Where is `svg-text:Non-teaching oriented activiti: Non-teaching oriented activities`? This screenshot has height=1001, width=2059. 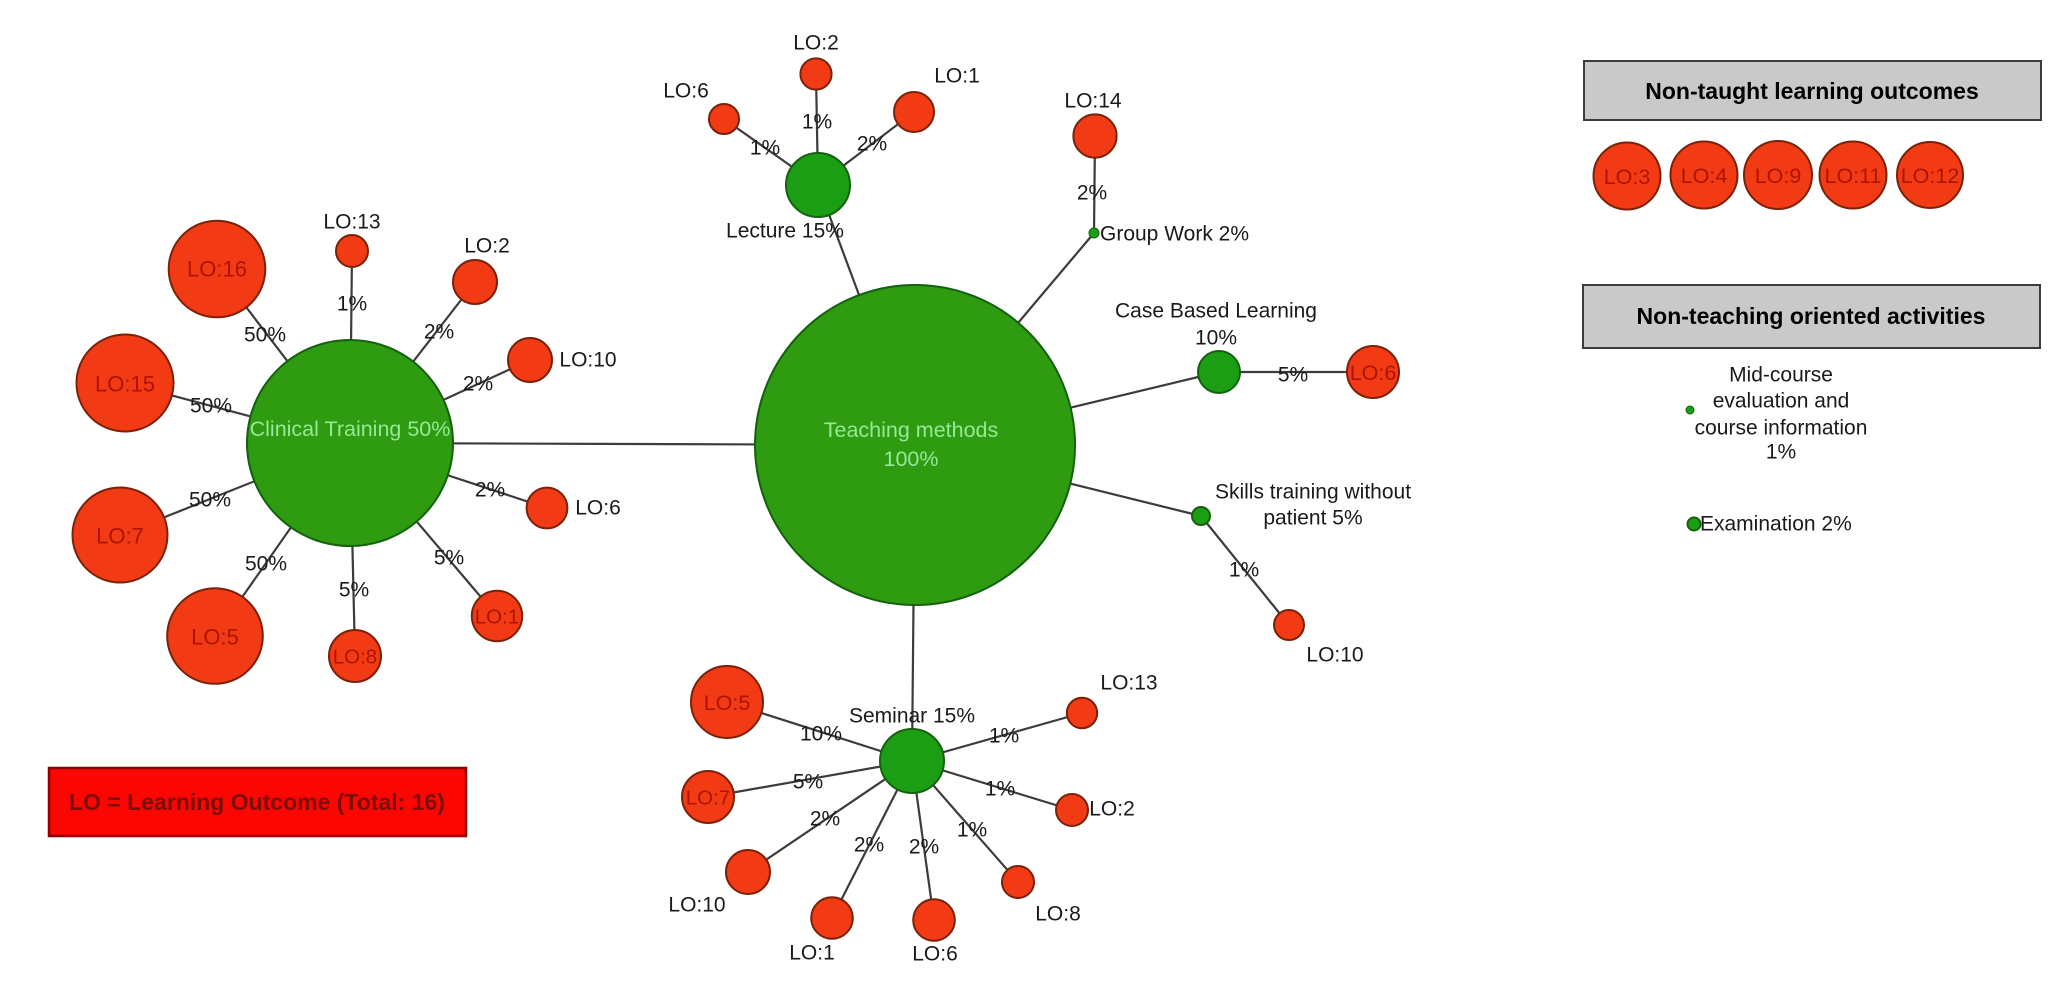 svg-text:Non-teaching oriented activiti: Non-teaching oriented activities is located at coordinates (1811, 316).